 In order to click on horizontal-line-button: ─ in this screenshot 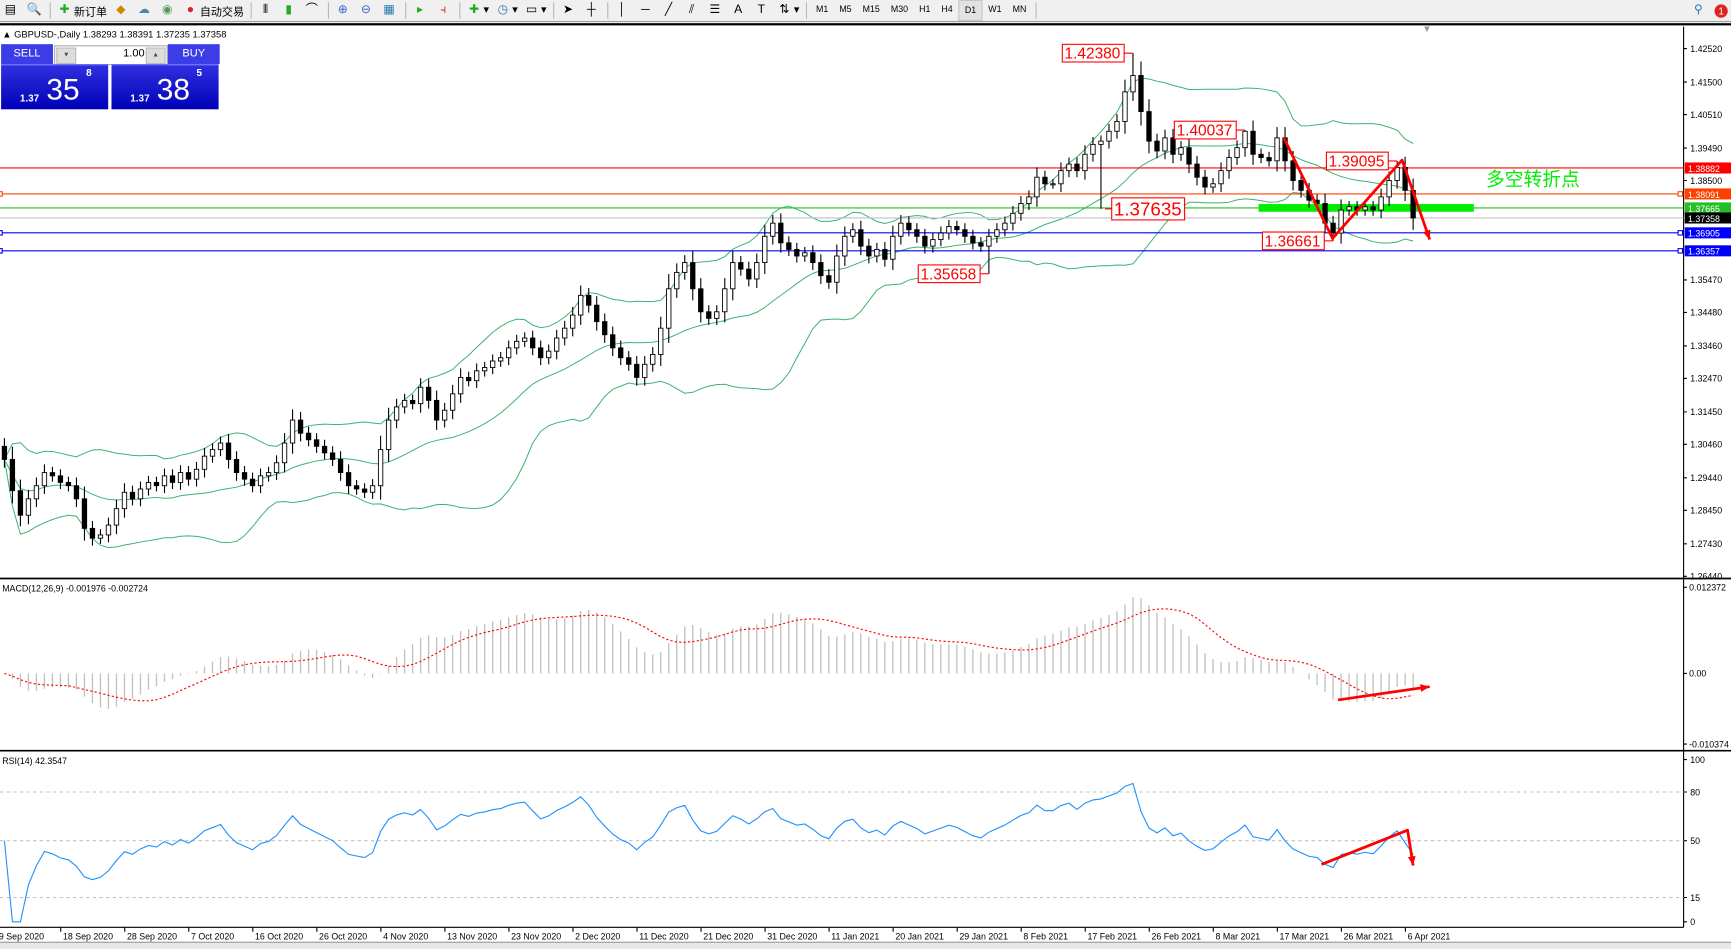, I will do `click(646, 10)`.